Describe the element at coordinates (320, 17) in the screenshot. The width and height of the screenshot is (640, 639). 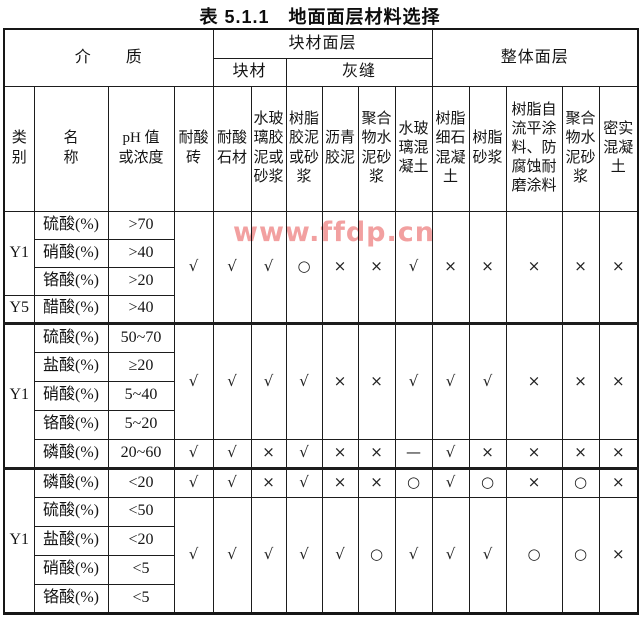
I see `table-title: 表 5.1.1 地面面层材料选择` at that location.